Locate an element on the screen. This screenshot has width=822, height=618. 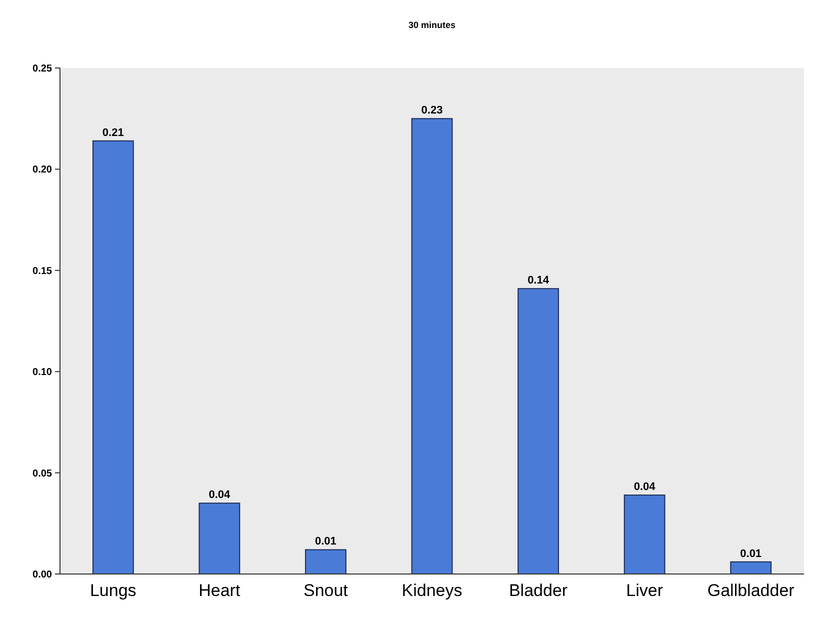
x-tick-label: Gallbladder is located at coordinates (751, 590).